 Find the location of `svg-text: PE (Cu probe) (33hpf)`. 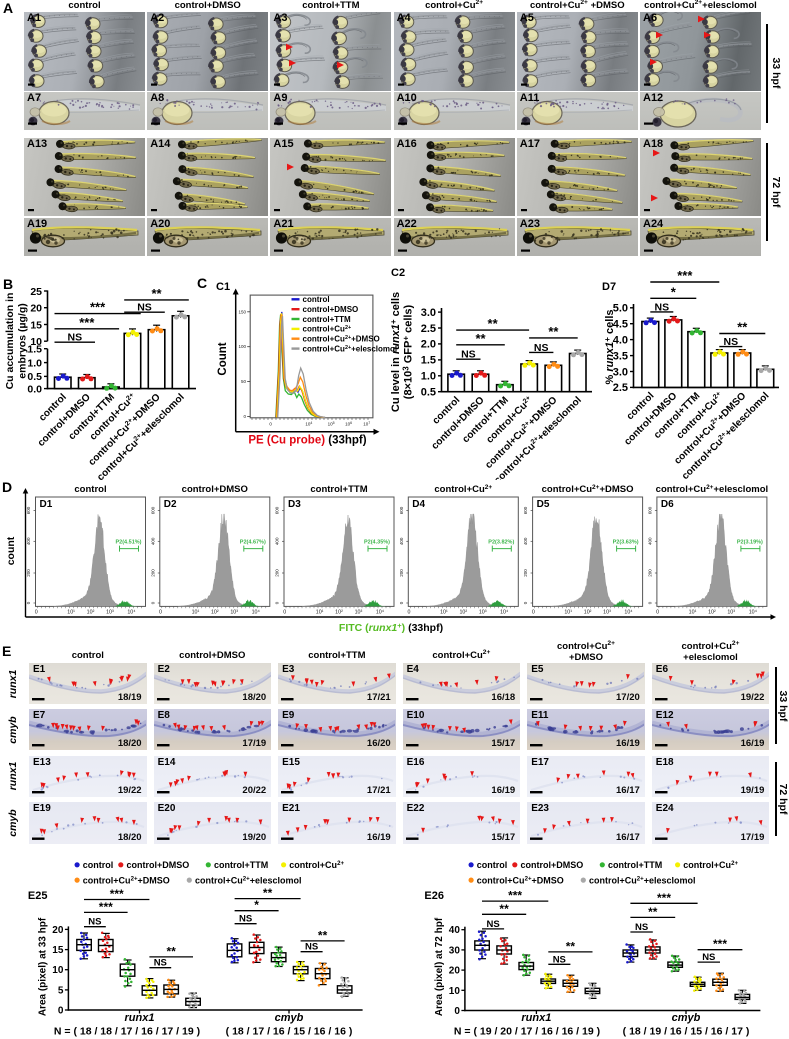

svg-text: PE (Cu probe) (33hpf) is located at coordinates (307, 441).